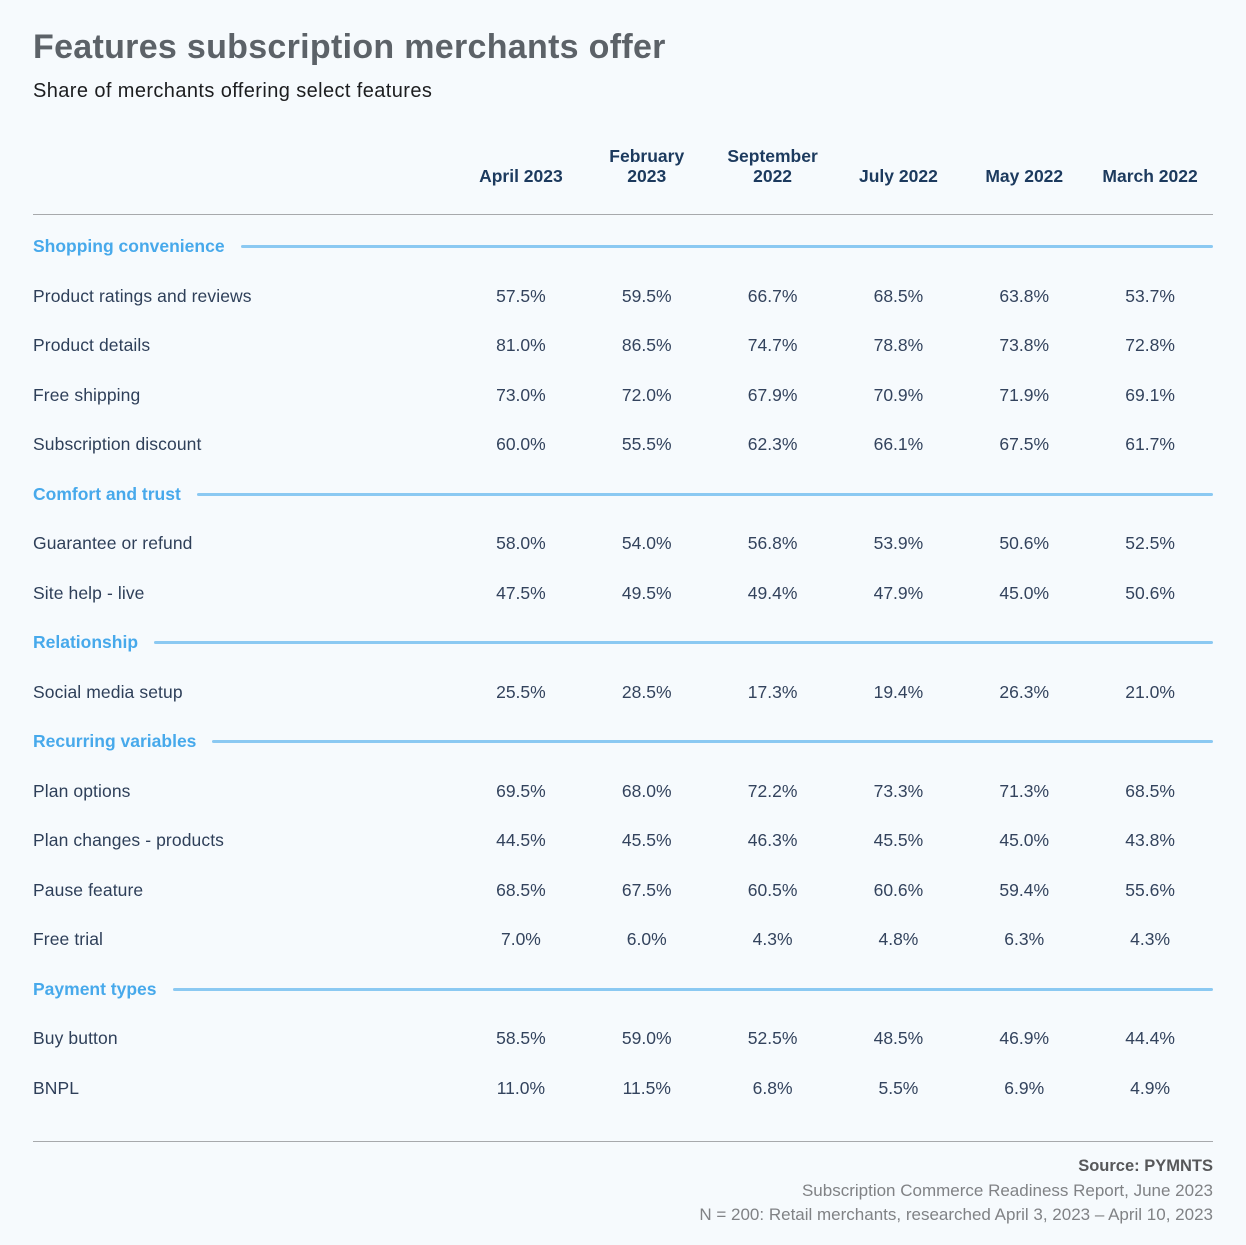 Image resolution: width=1246 pixels, height=1245 pixels. What do you see at coordinates (117, 444) in the screenshot?
I see `feature-label: Subscription discount` at bounding box center [117, 444].